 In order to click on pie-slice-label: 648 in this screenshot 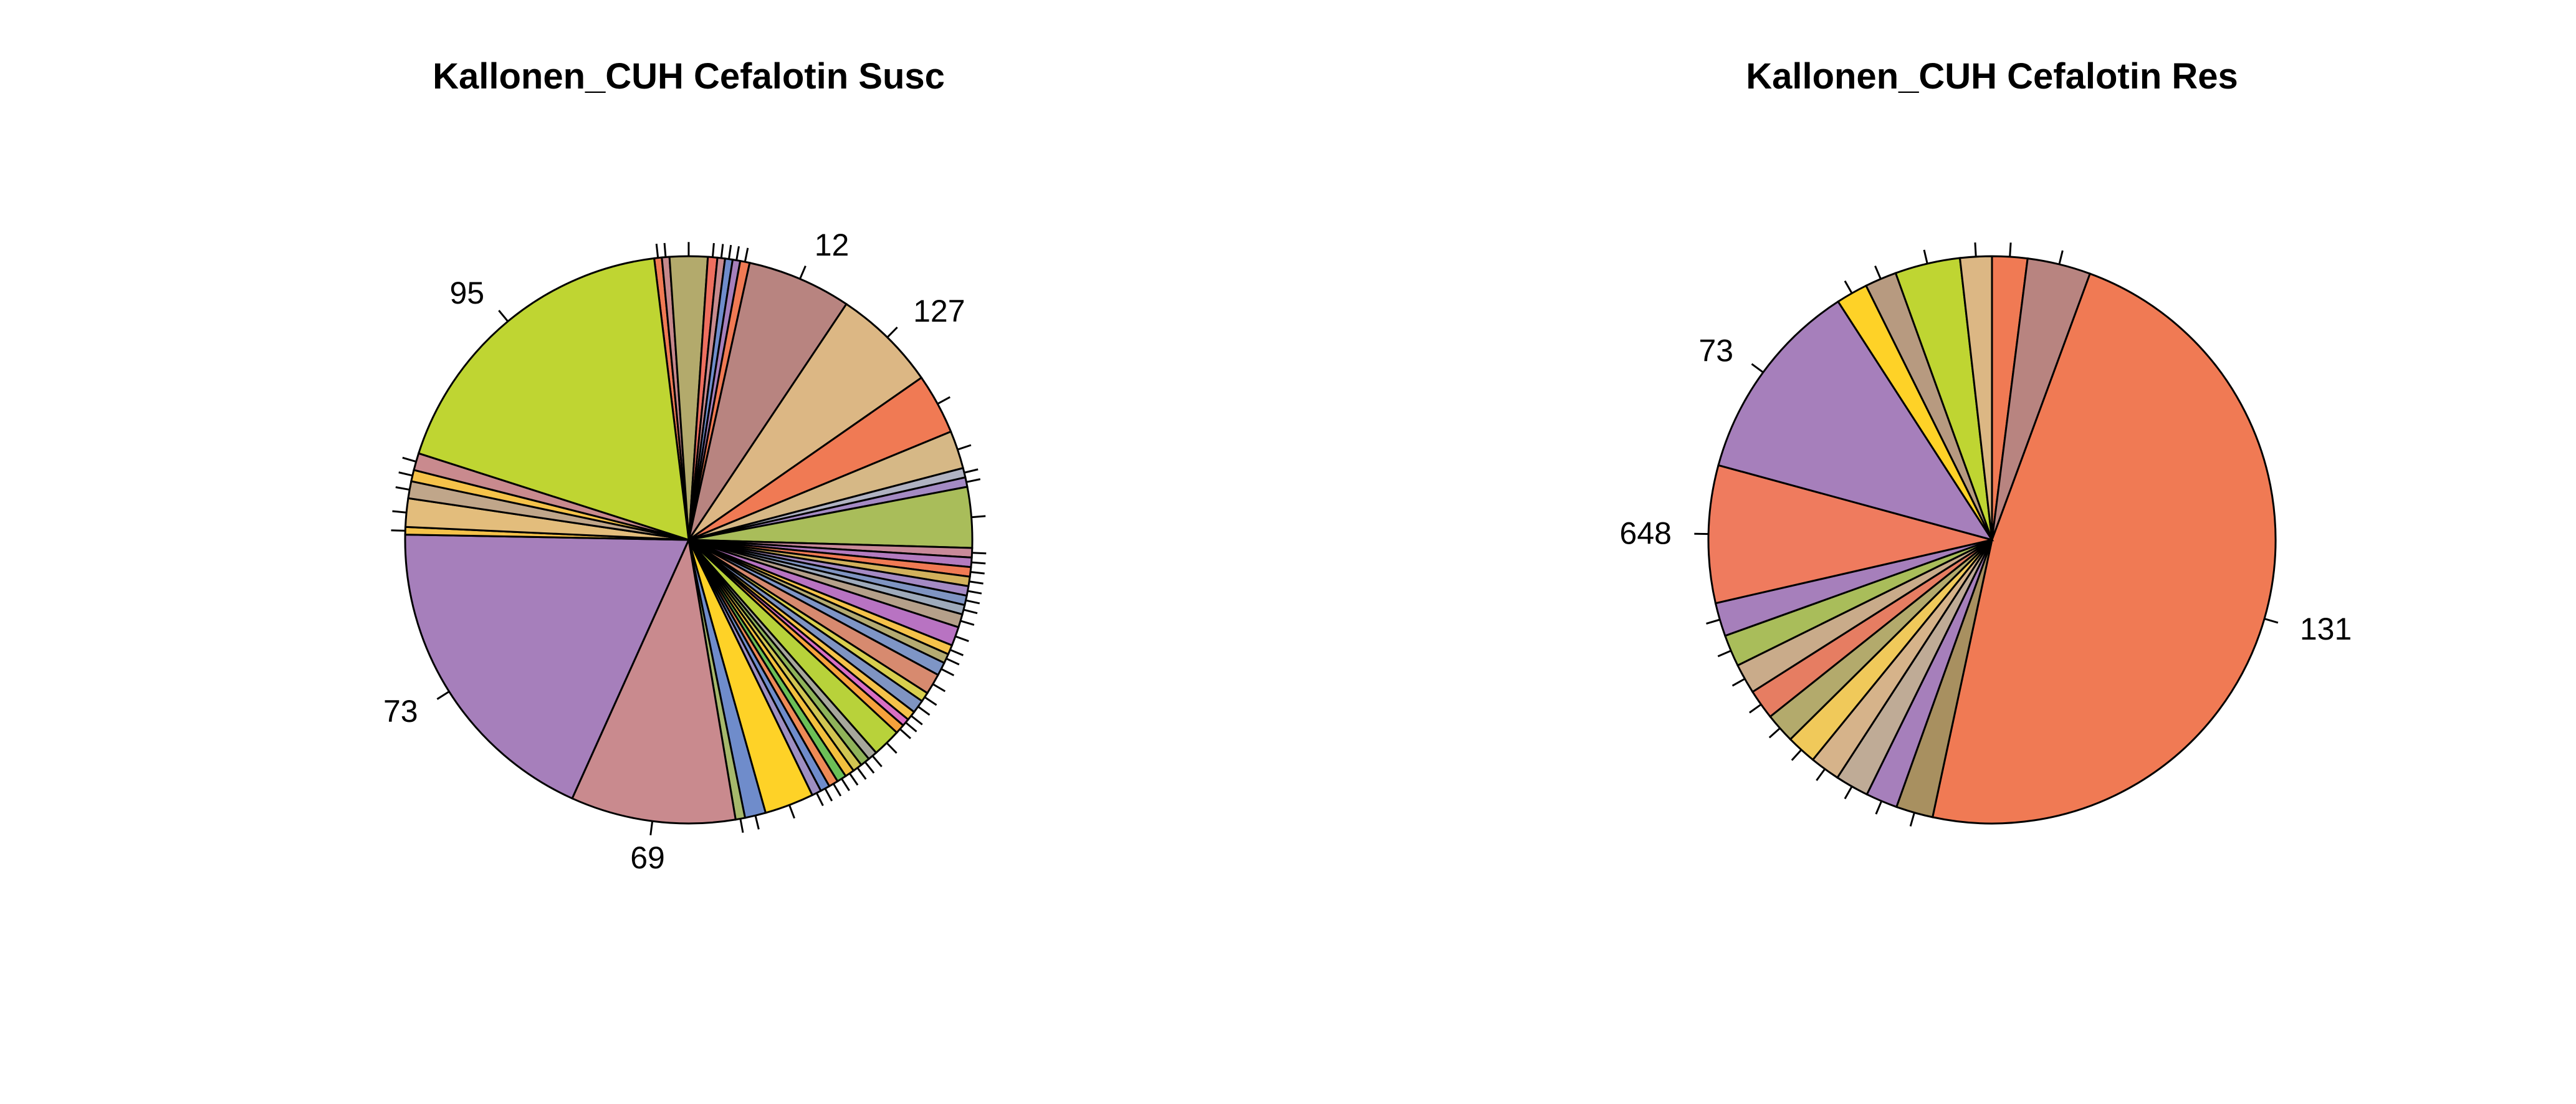, I will do `click(1646, 533)`.